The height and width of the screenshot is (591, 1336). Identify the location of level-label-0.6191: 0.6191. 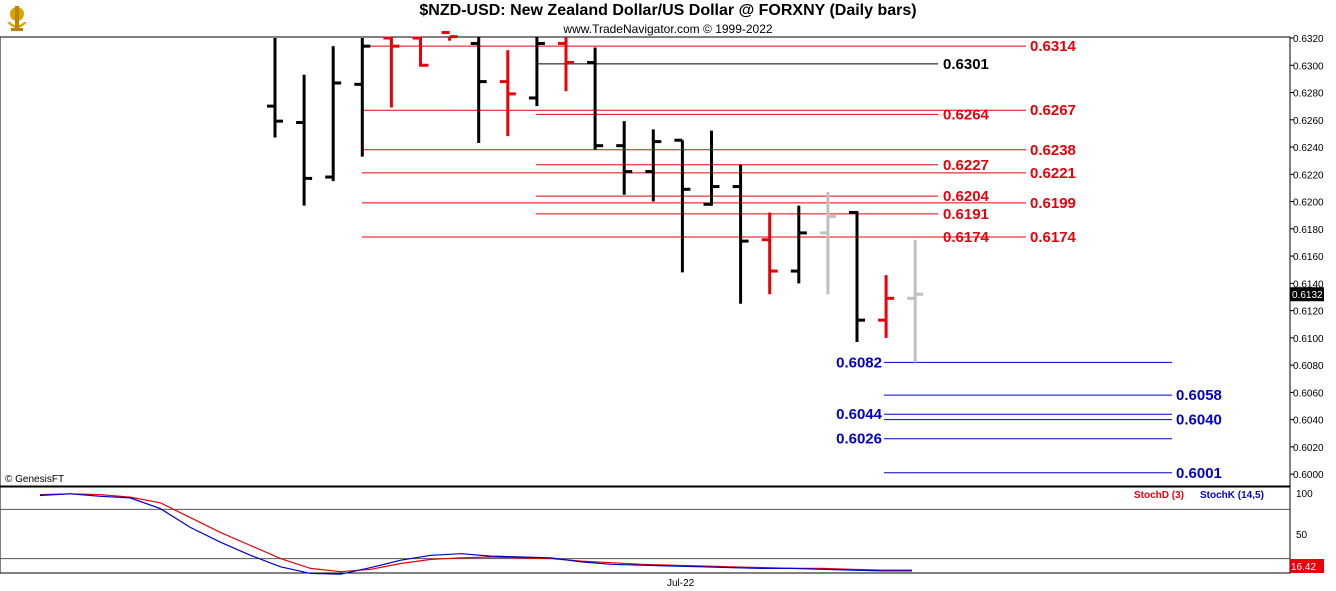
(966, 214).